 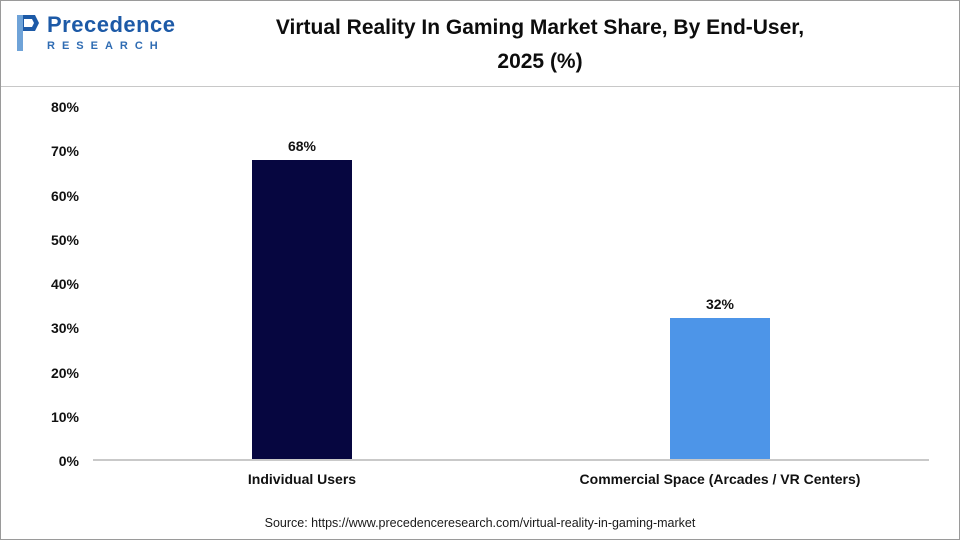 What do you see at coordinates (64, 107) in the screenshot?
I see `y-tick-label: 80%` at bounding box center [64, 107].